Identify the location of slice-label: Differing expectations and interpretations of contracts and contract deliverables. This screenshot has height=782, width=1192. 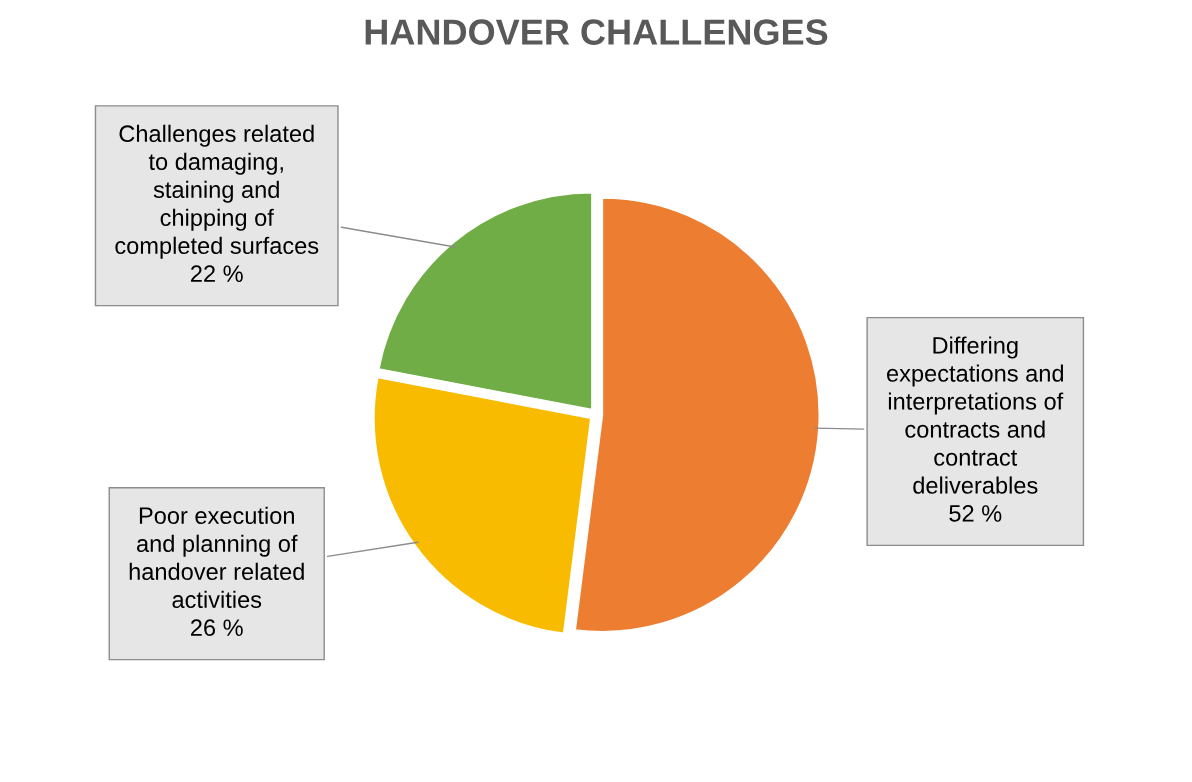
(975, 415).